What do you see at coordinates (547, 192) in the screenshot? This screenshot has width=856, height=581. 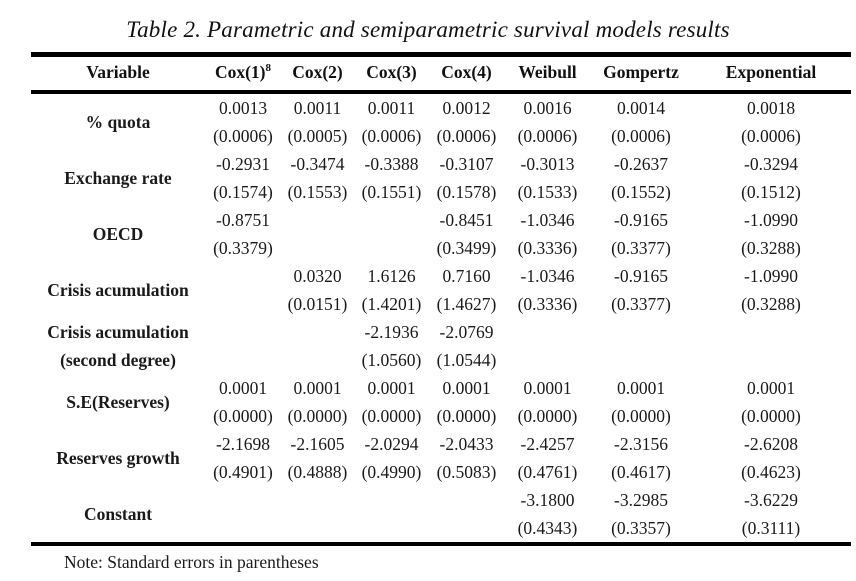 I see `standard-error-value: (0.1533)` at bounding box center [547, 192].